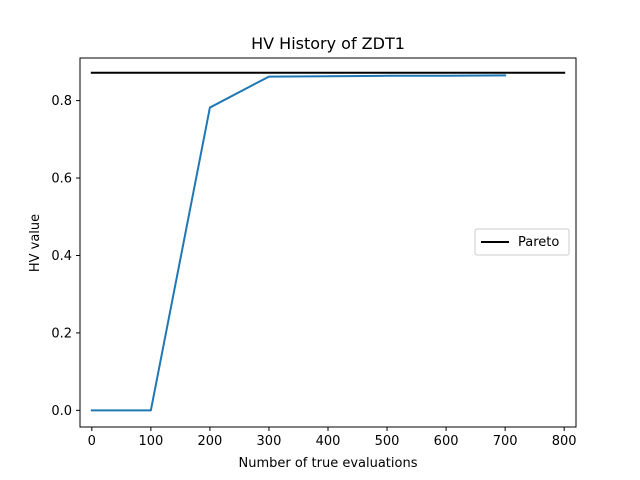 This screenshot has height=480, width=640. Describe the element at coordinates (61, 179) in the screenshot. I see `y-tick-label: 0.6` at that location.